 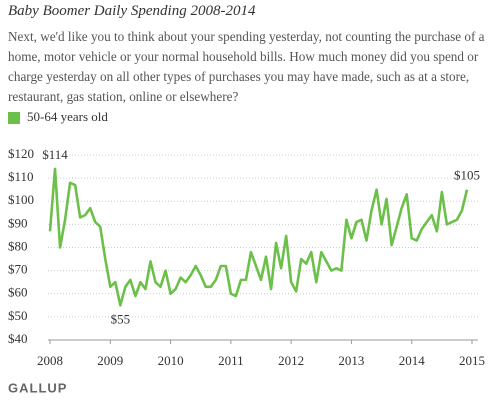 I want to click on source-logo: GALLUP, so click(x=37, y=387).